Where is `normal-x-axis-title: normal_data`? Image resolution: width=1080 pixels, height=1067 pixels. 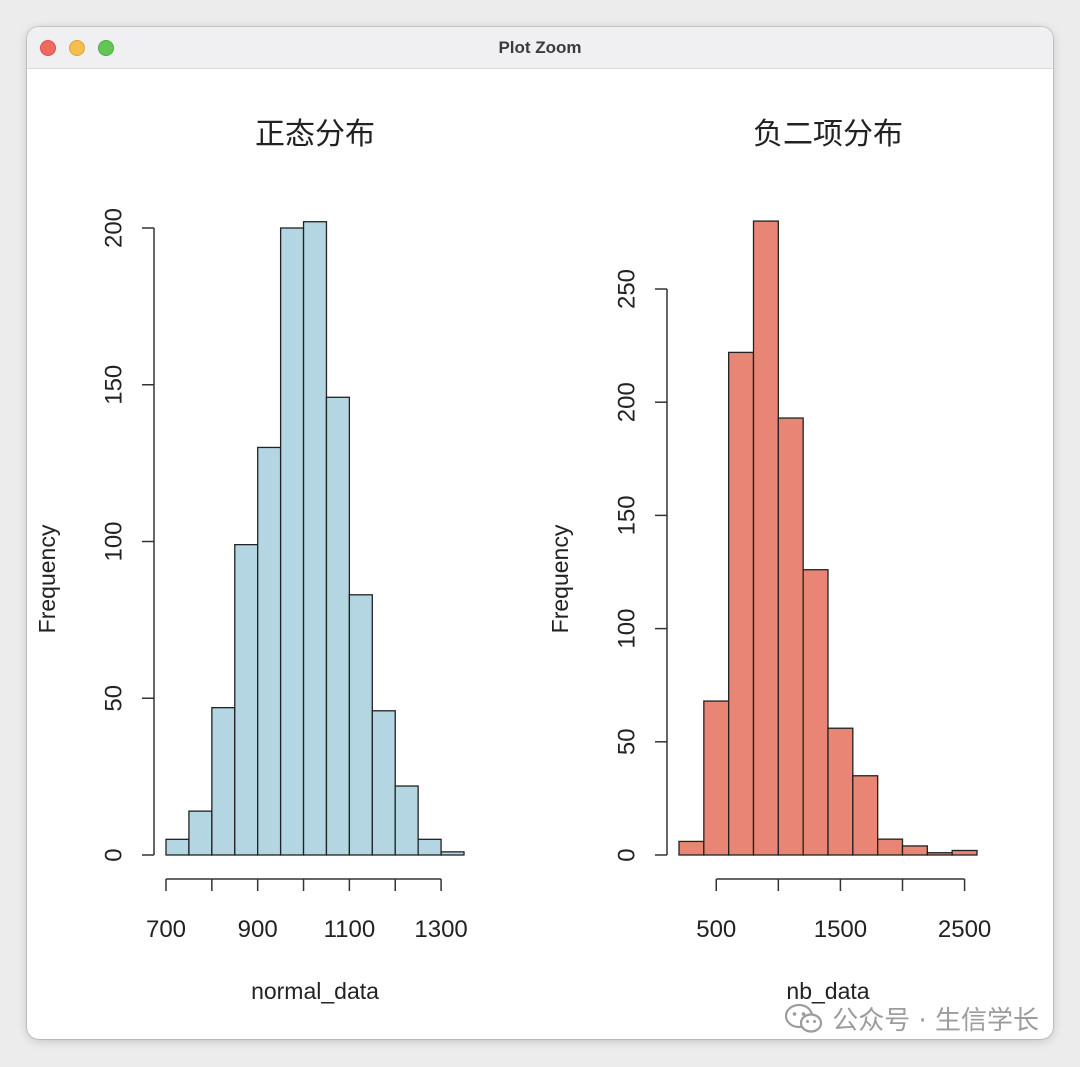 normal-x-axis-title: normal_data is located at coordinates (315, 991).